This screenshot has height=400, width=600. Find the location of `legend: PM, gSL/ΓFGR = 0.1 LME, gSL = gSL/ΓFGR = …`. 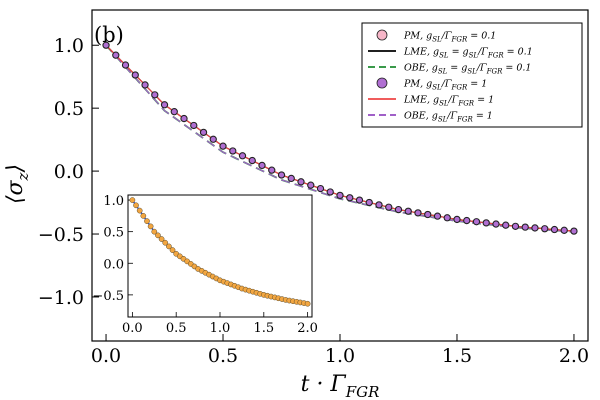

legend: PM, gSL/ΓFGR = 0.1 LME, gSL = gSL/ΓFGR = … is located at coordinates (472, 75).